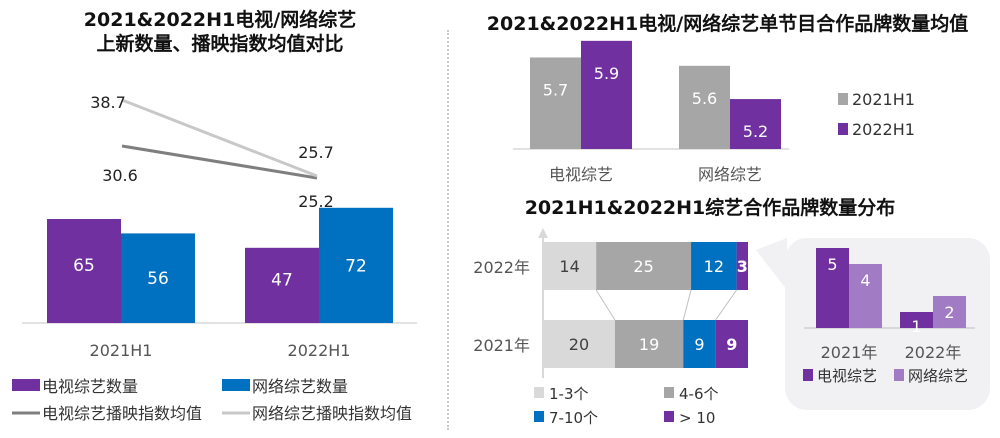 This screenshot has height=438, width=1000. I want to click on segment-7-10个-2022年, so click(714, 266).